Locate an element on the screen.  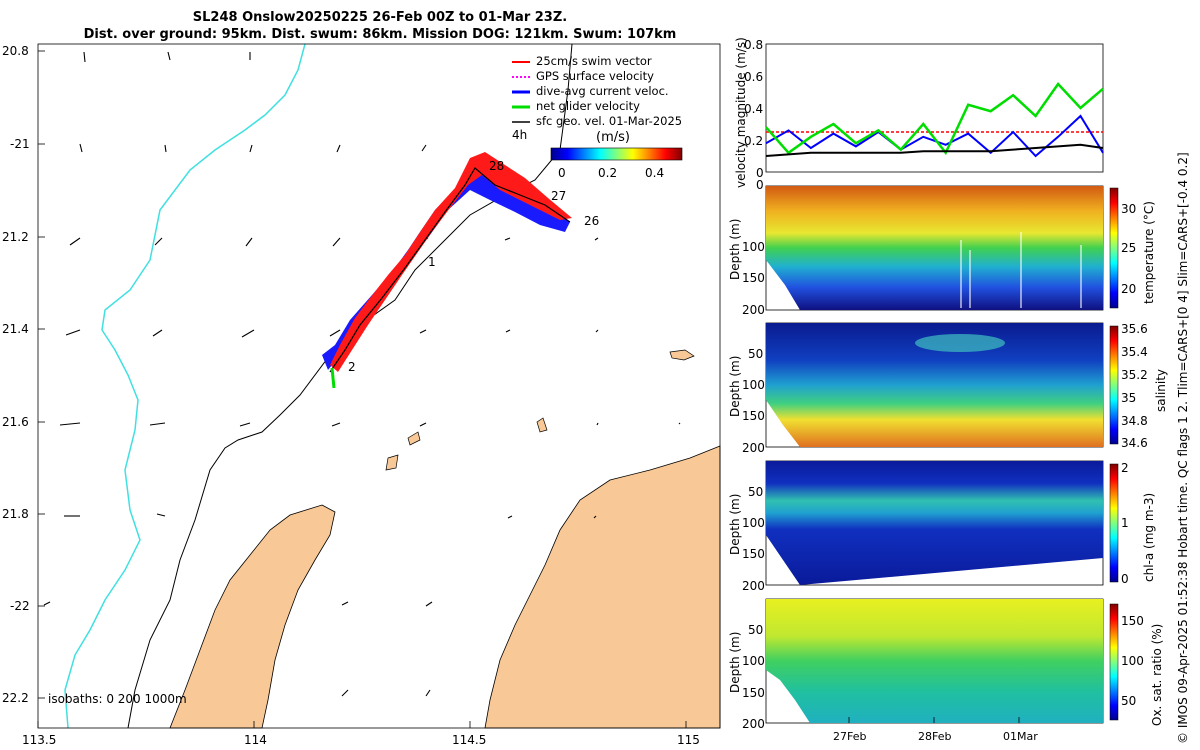
legend-label: sfc geo. vel. 01-Mar-2025 is located at coordinates (609, 121).